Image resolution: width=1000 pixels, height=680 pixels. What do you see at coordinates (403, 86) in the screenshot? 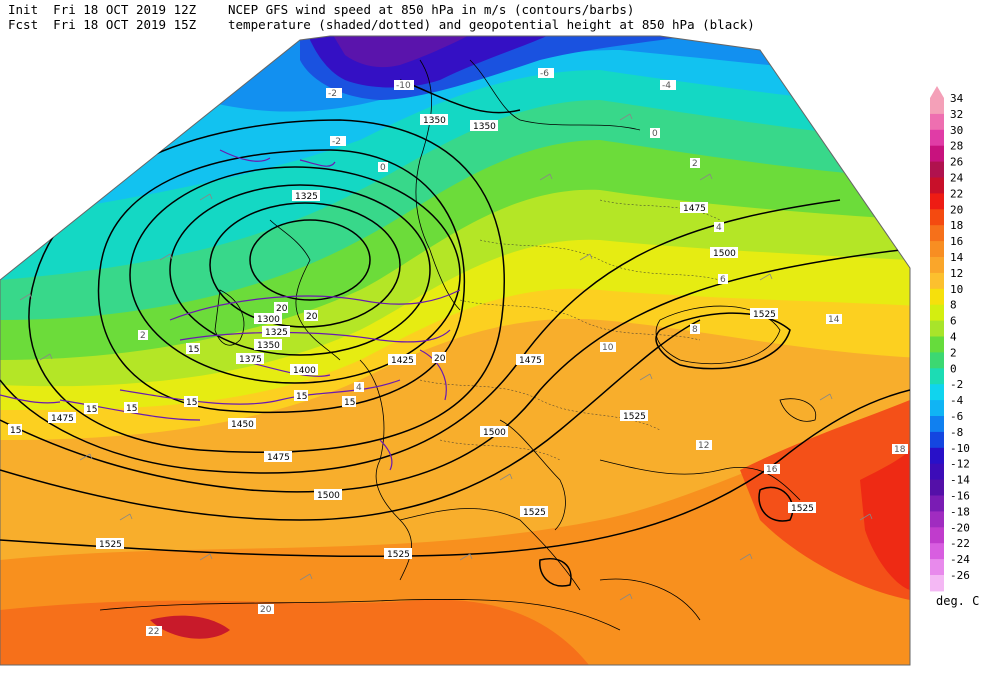
I see `iso-label-m10: -10` at bounding box center [403, 86].